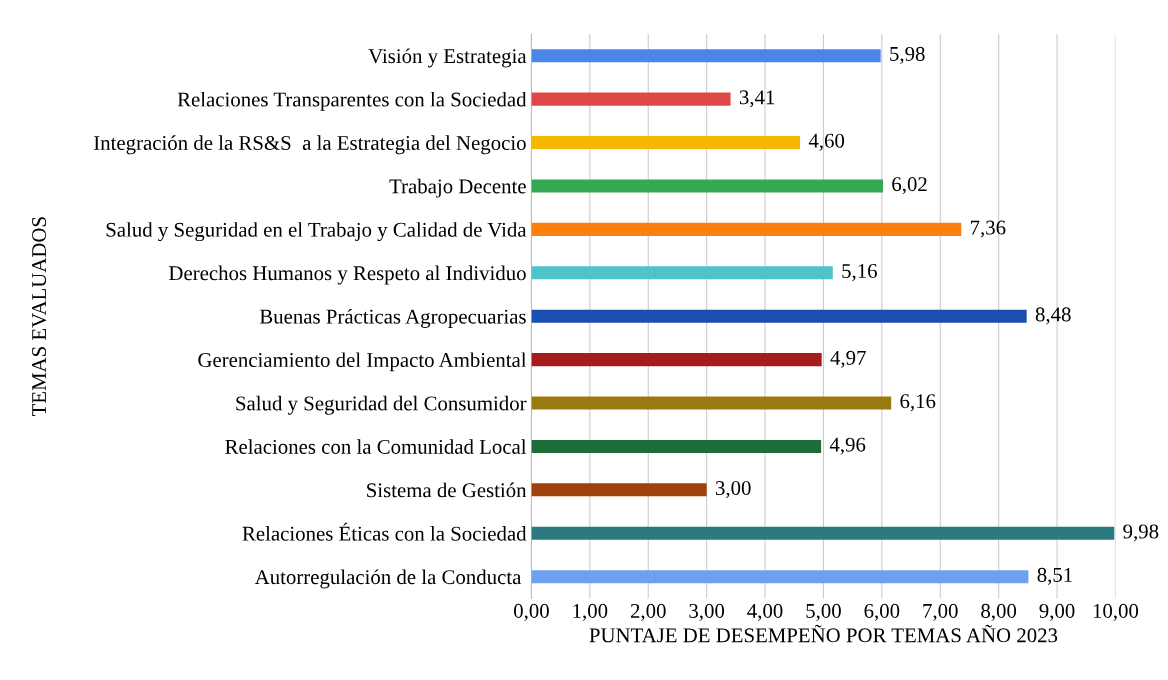 The height and width of the screenshot is (680, 1168). I want to click on data-label: 6,02, so click(909, 186).